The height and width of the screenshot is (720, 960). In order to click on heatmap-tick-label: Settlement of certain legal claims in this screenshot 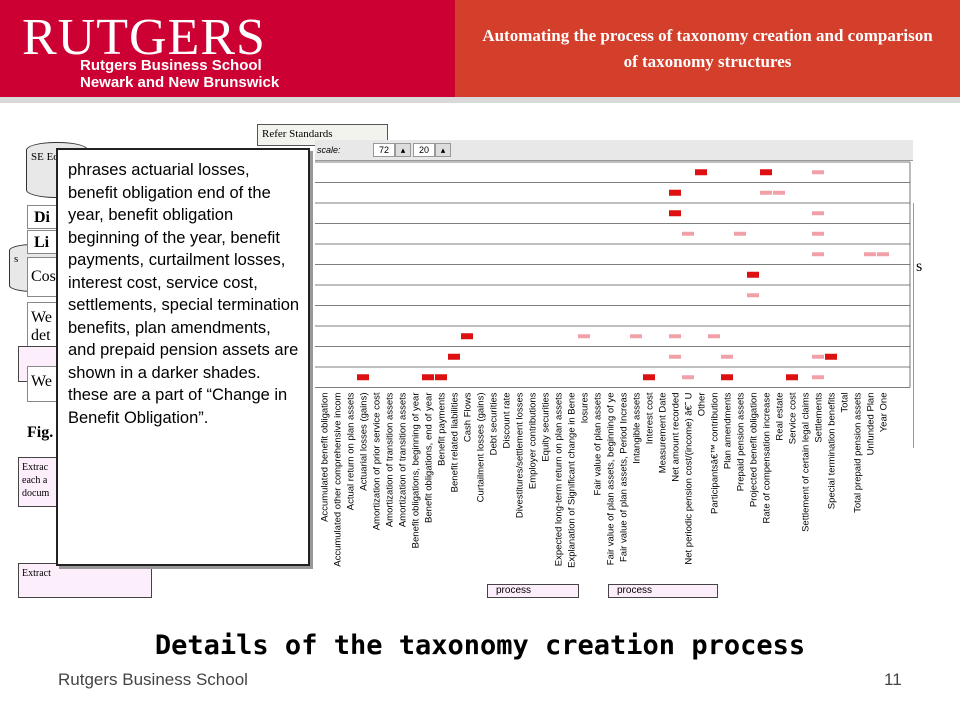, I will do `click(806, 462)`.